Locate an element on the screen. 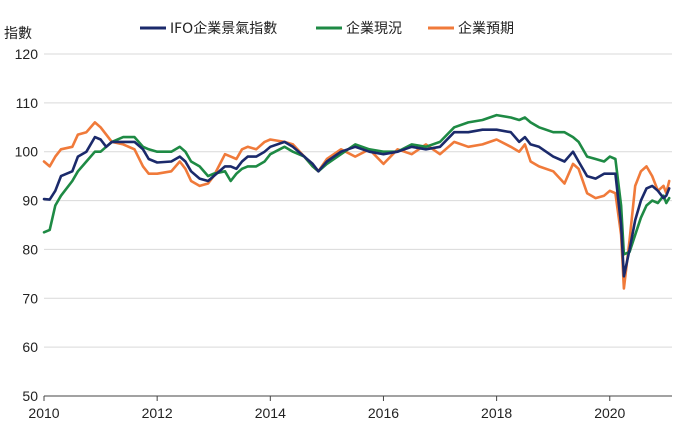 The height and width of the screenshot is (428, 696). y-tick-label-110: 110 is located at coordinates (27, 103).